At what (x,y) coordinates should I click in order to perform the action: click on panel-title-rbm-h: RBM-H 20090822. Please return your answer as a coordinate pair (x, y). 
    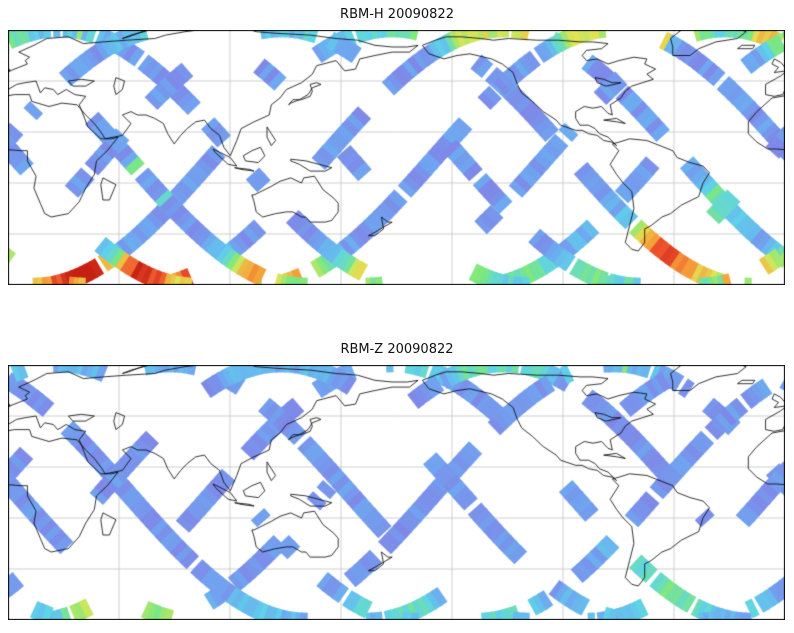
    Looking at the image, I should click on (397, 14).